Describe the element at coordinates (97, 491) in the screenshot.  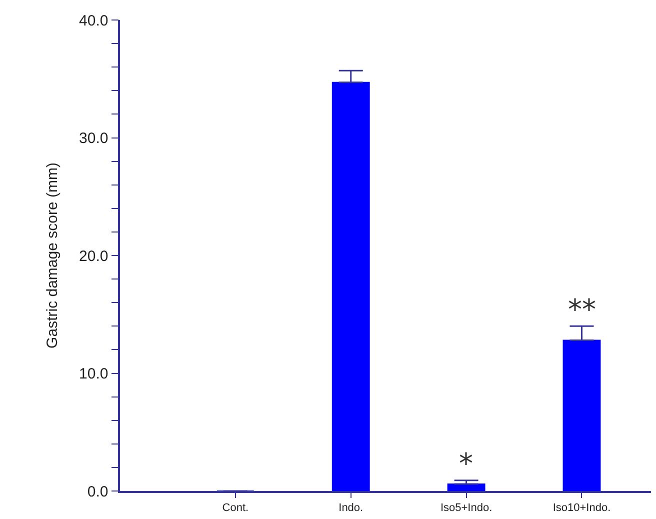
I see `y-tick-label: 0.0` at that location.